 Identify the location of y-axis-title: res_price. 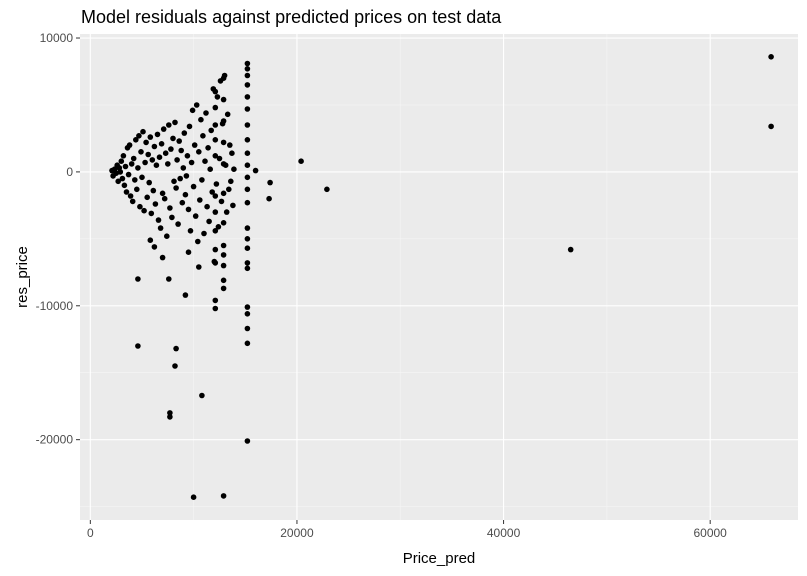
(22, 277).